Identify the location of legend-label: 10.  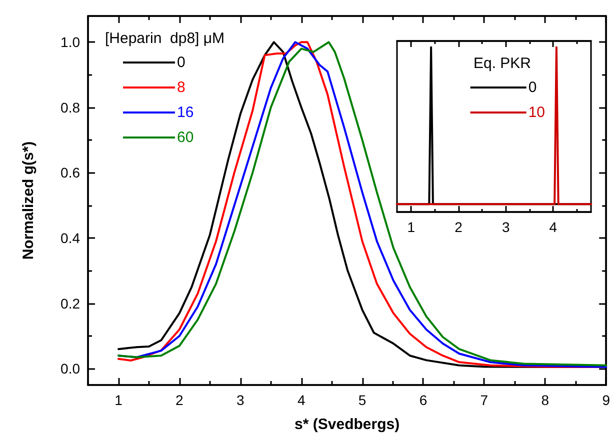
(537, 112).